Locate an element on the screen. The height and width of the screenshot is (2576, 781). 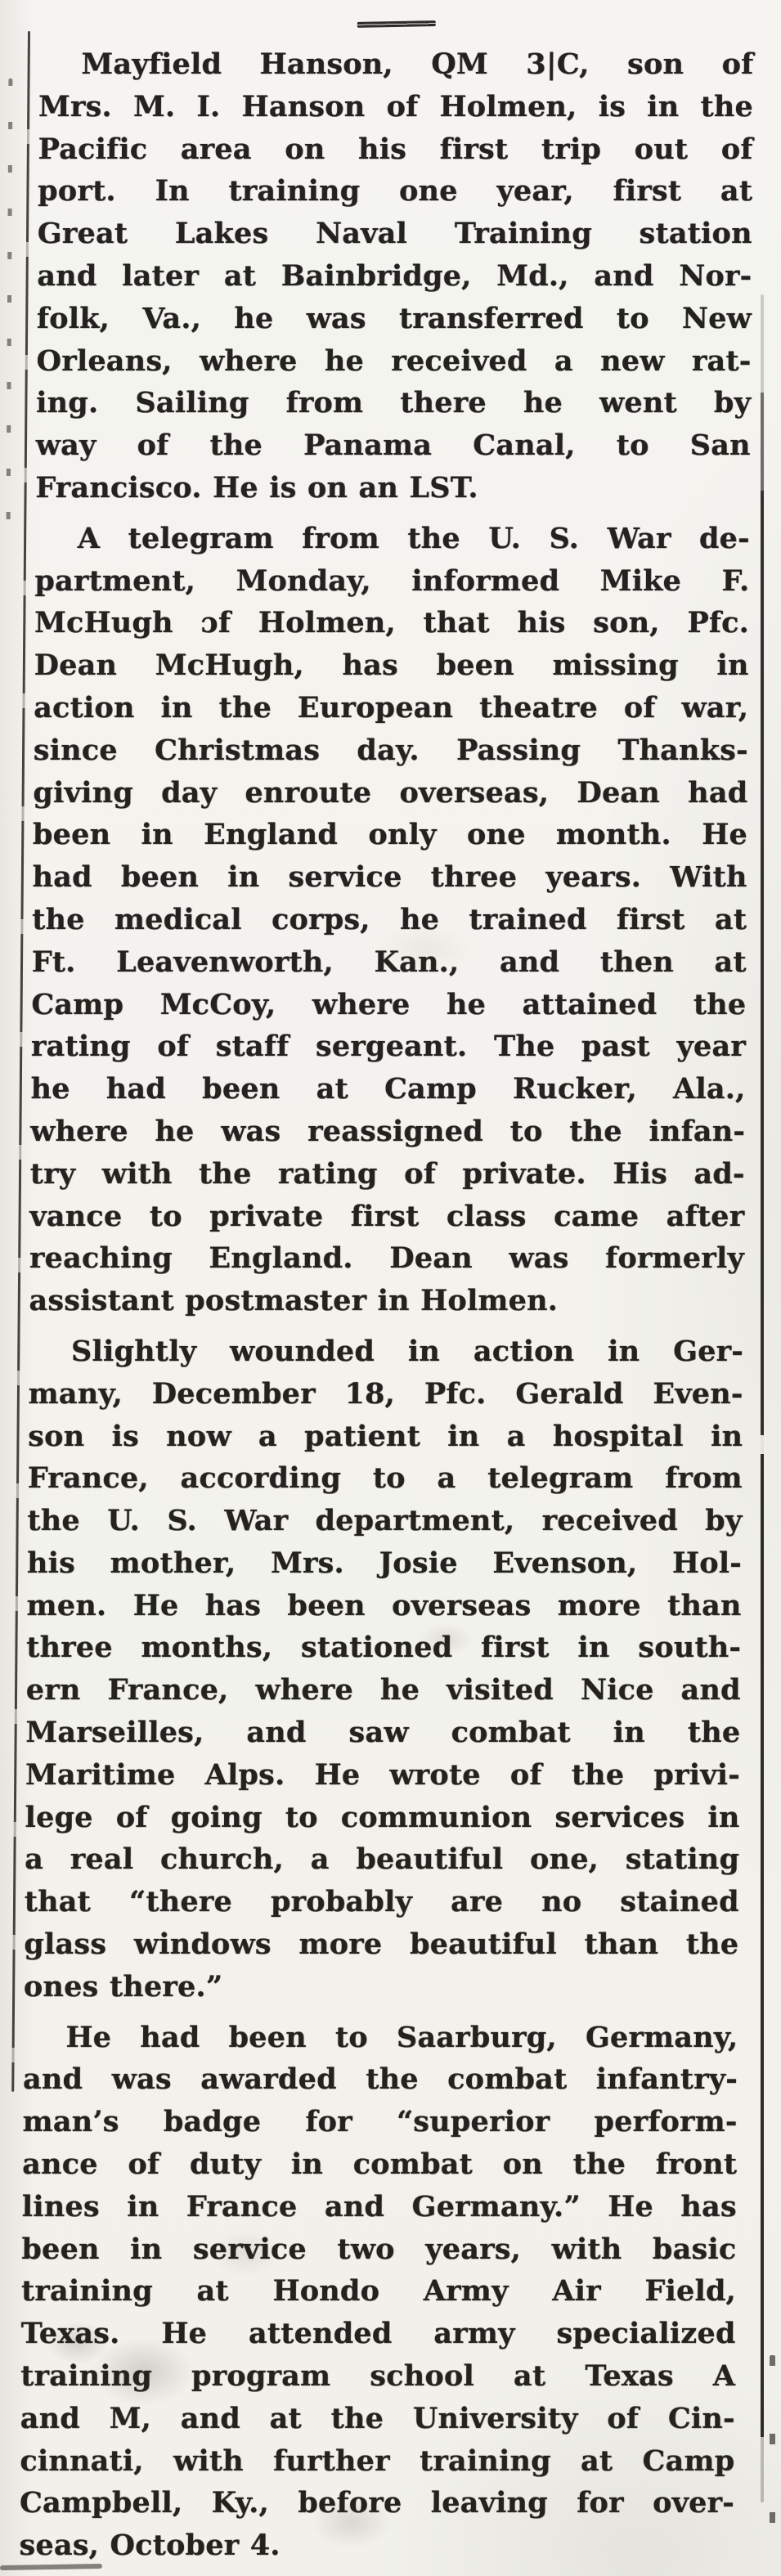
article-line: folk, Va., he was transferred to New is located at coordinates (394, 318).